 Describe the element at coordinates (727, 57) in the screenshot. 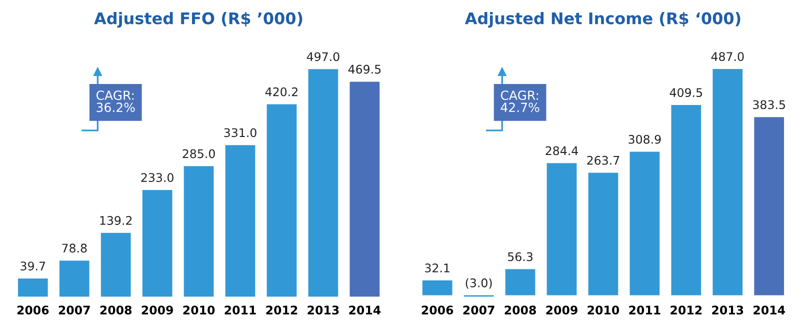

I see `data-label: 487.0` at that location.